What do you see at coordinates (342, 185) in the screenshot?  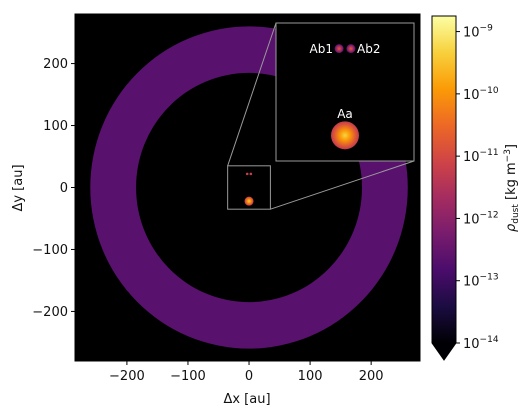 I see `zoom-connector-lower` at bounding box center [342, 185].